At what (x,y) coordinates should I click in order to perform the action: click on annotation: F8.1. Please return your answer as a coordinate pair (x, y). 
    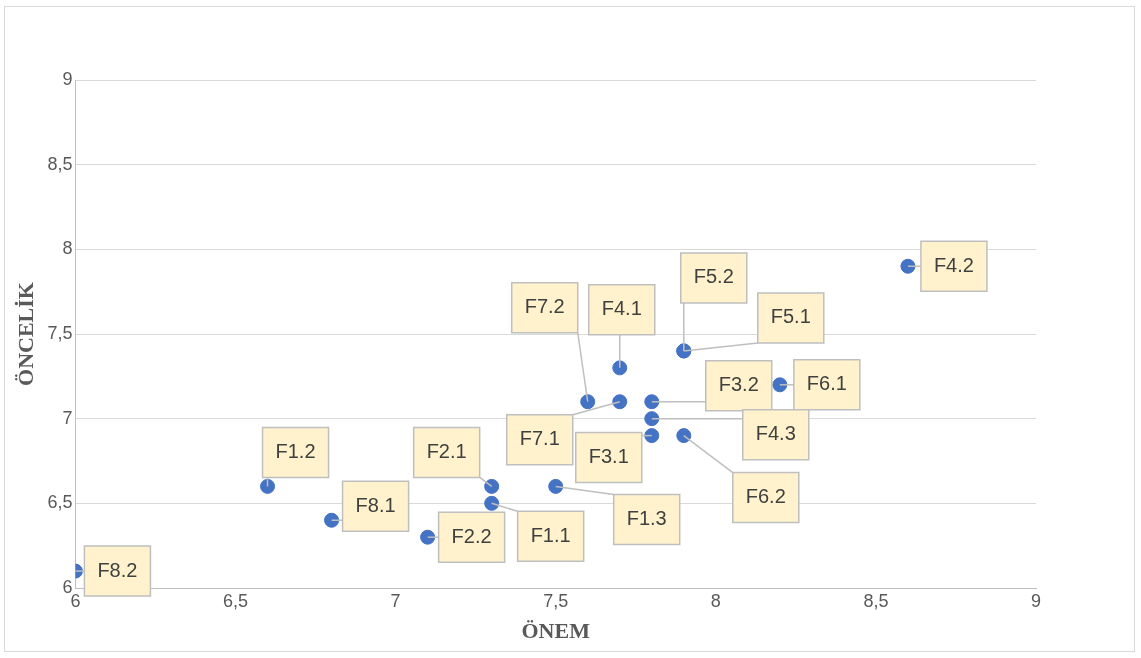
    Looking at the image, I should click on (375, 504).